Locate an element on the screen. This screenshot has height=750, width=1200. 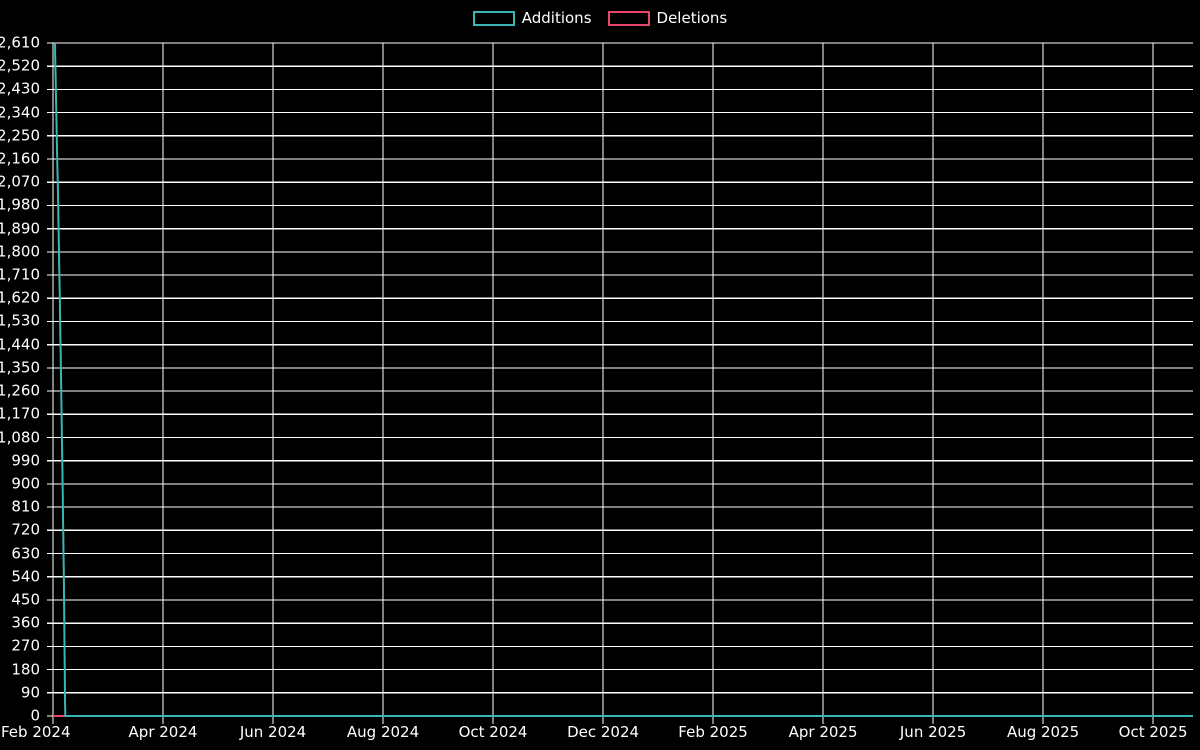
y-axis-tick-label: 1,530 is located at coordinates (20, 320).